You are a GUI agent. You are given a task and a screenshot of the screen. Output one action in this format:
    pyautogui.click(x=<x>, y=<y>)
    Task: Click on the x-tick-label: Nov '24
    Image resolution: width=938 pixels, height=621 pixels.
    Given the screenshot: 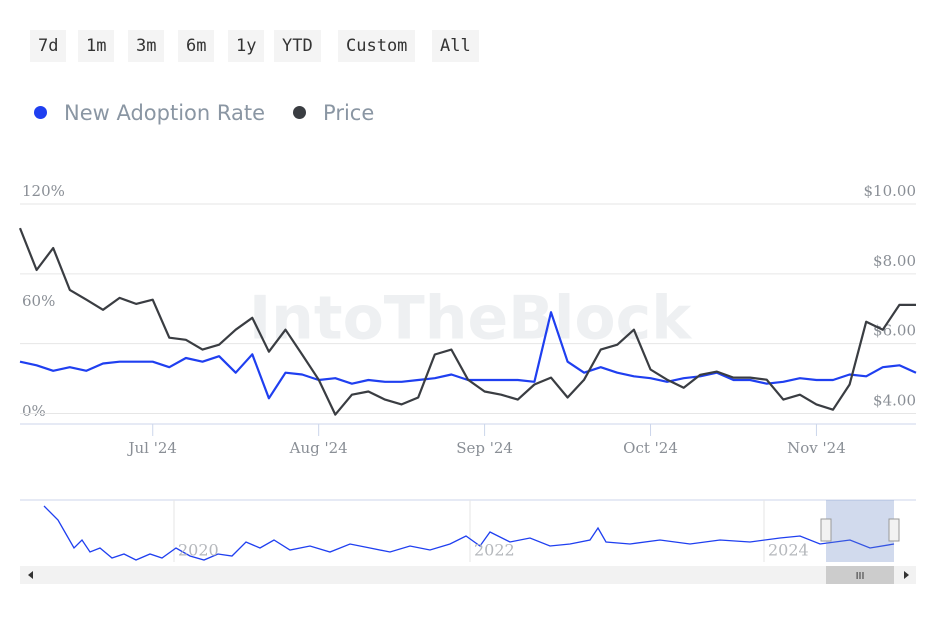 What is the action you would take?
    pyautogui.click(x=816, y=448)
    